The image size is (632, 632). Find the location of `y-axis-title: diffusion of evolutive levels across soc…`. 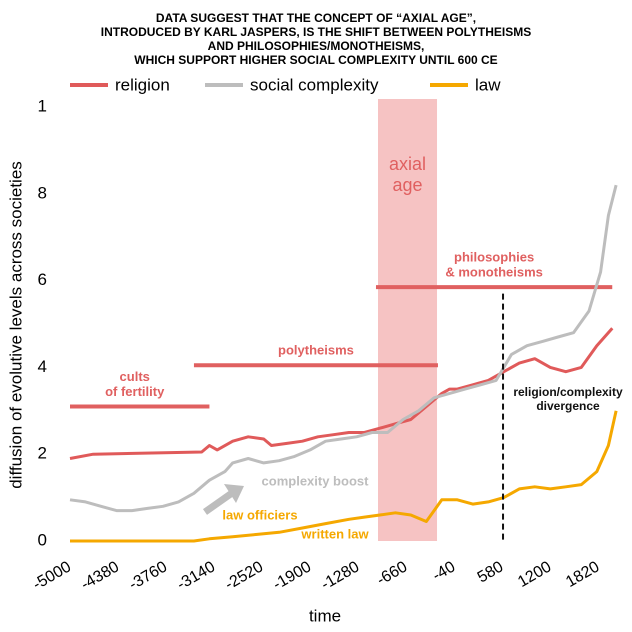

y-axis-title: diffusion of evolutive levels across soc… is located at coordinates (15, 325).